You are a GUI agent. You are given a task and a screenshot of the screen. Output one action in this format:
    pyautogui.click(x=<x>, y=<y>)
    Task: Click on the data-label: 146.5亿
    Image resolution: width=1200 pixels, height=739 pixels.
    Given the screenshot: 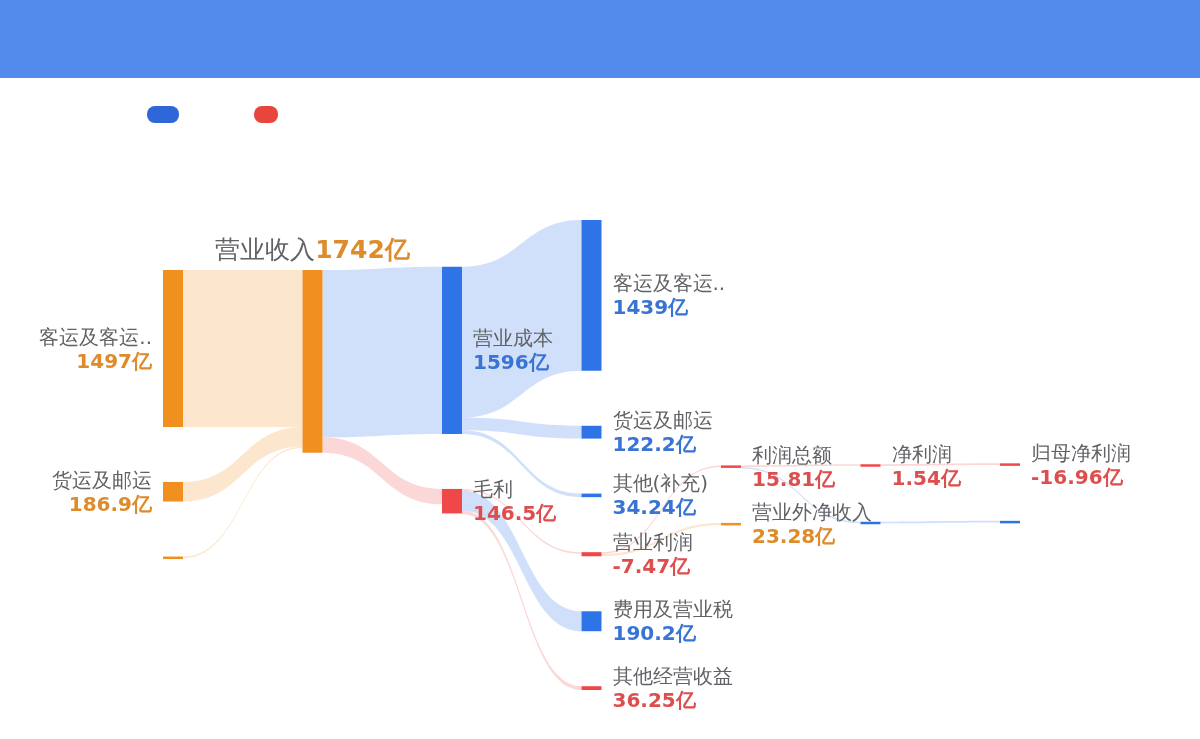 What is the action you would take?
    pyautogui.click(x=515, y=513)
    